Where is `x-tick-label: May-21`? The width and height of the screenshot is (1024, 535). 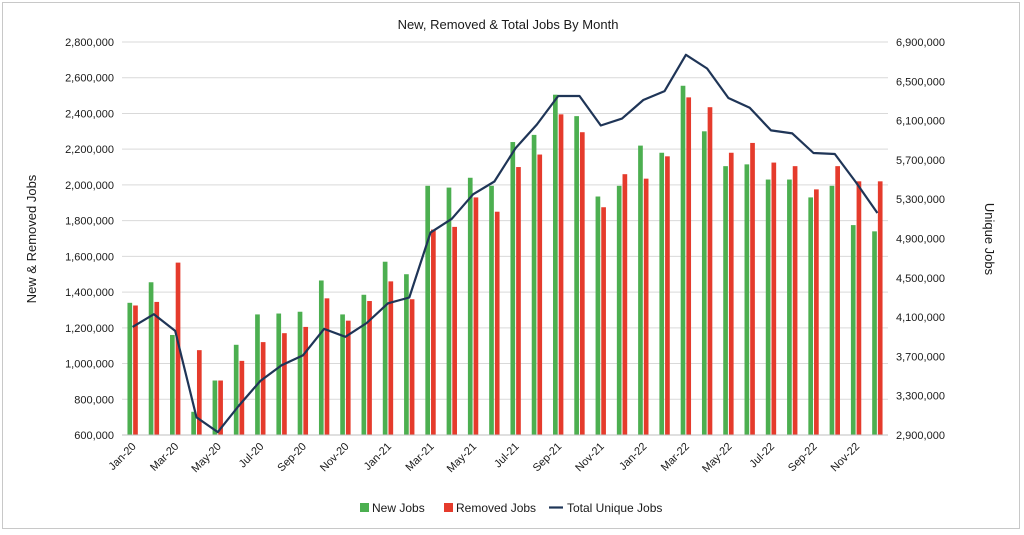
x-tick-label: May-21 is located at coordinates (462, 458).